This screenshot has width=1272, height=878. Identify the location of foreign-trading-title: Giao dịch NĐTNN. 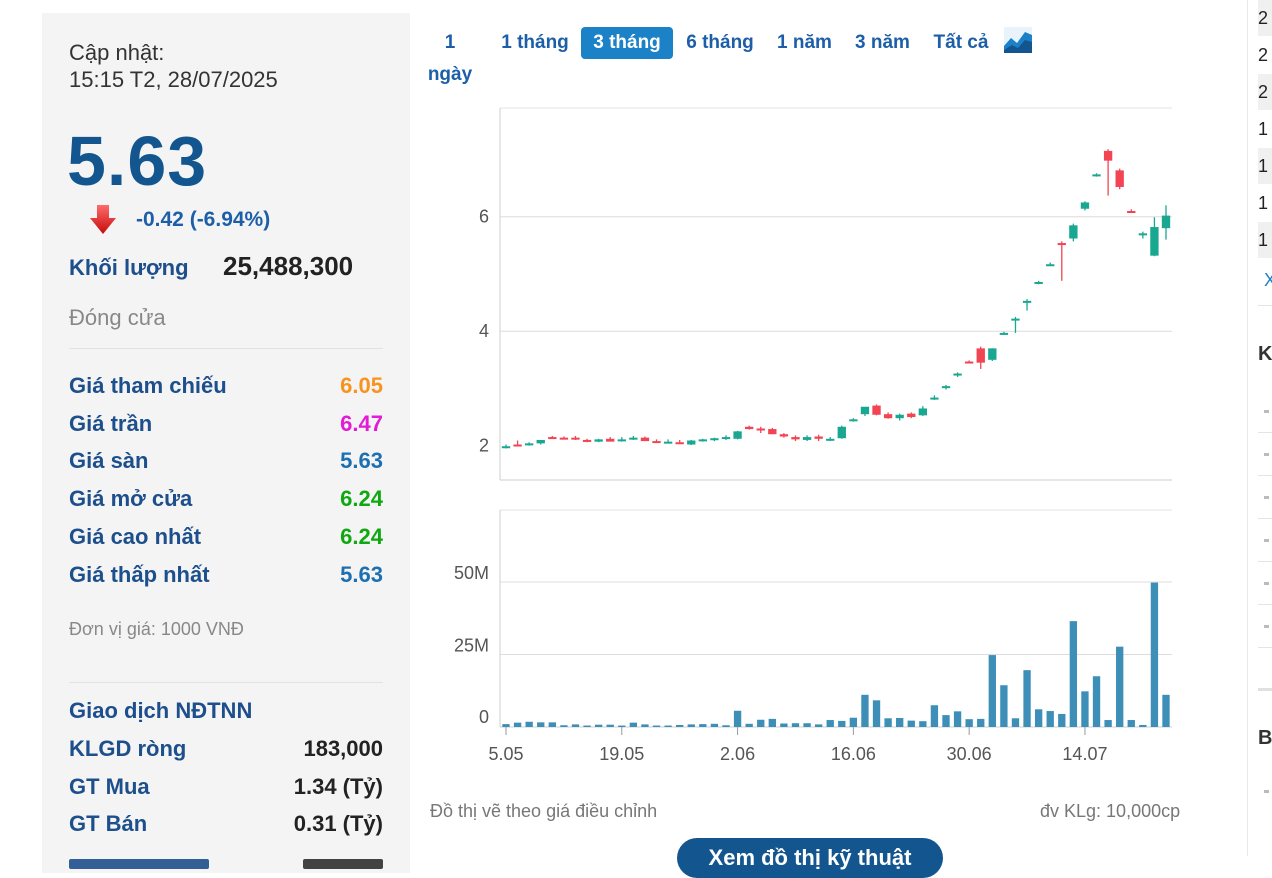
(161, 710).